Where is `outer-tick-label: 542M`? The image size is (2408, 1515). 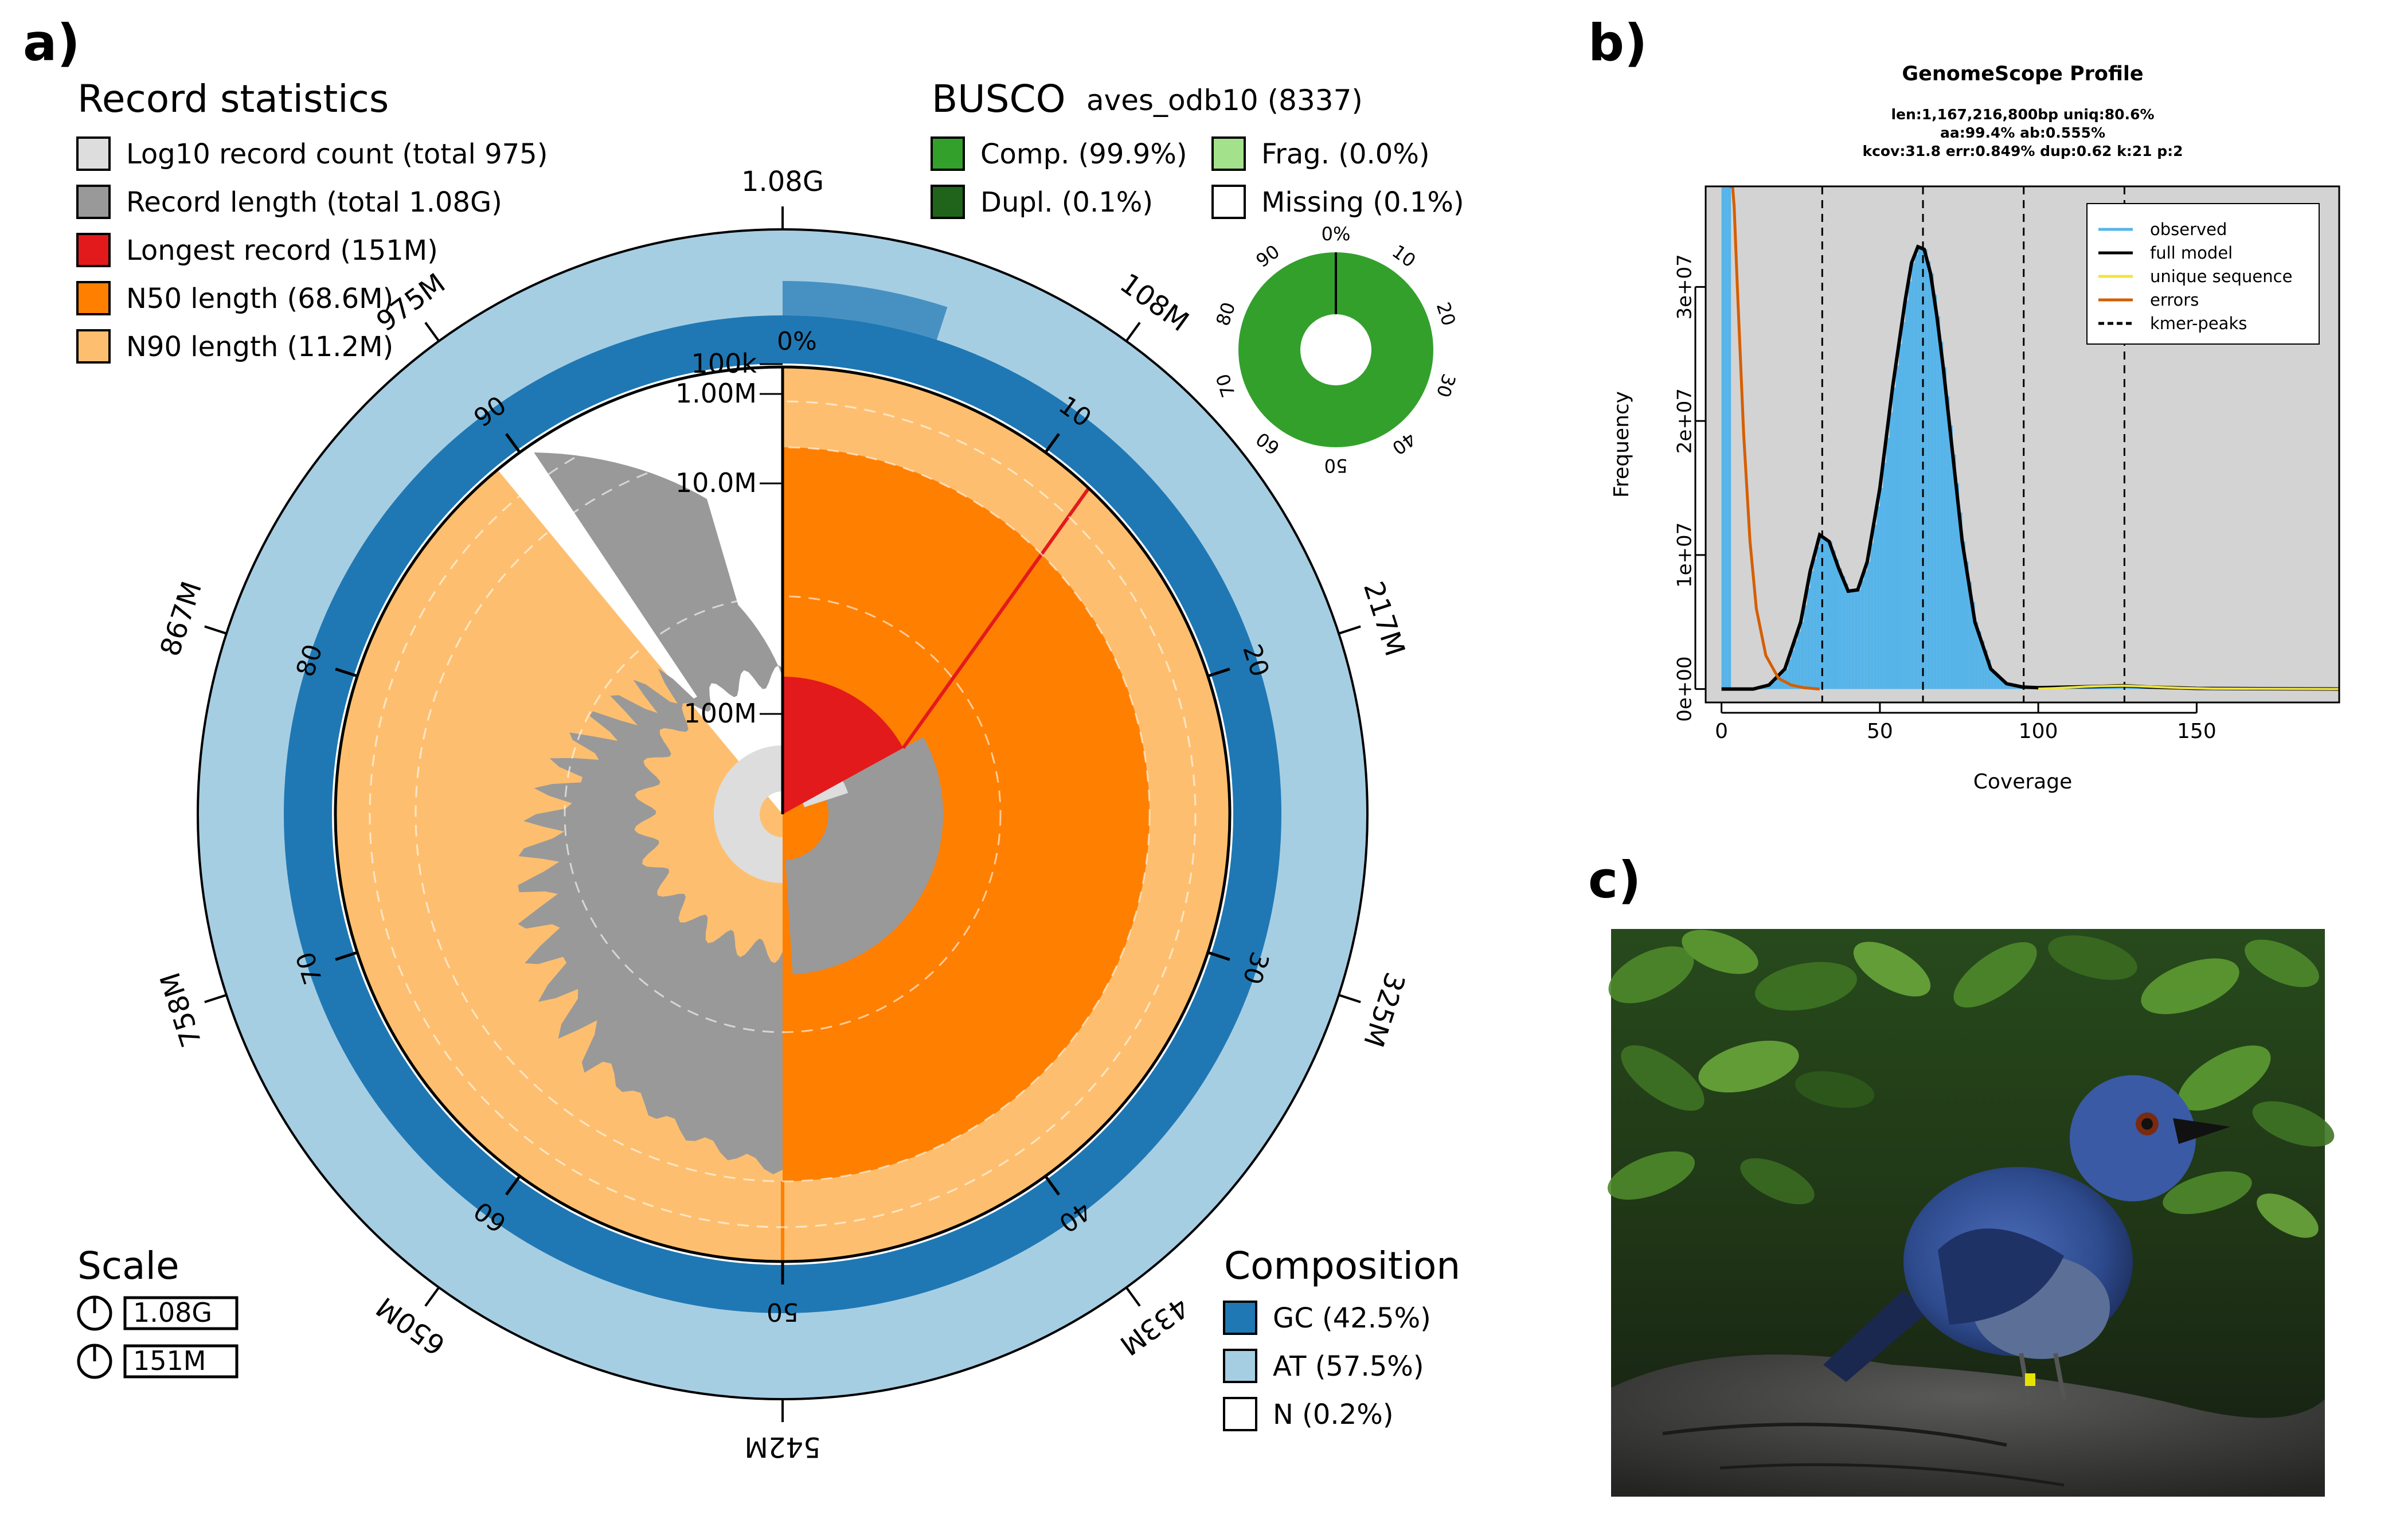
outer-tick-label: 542M is located at coordinates (782, 1447).